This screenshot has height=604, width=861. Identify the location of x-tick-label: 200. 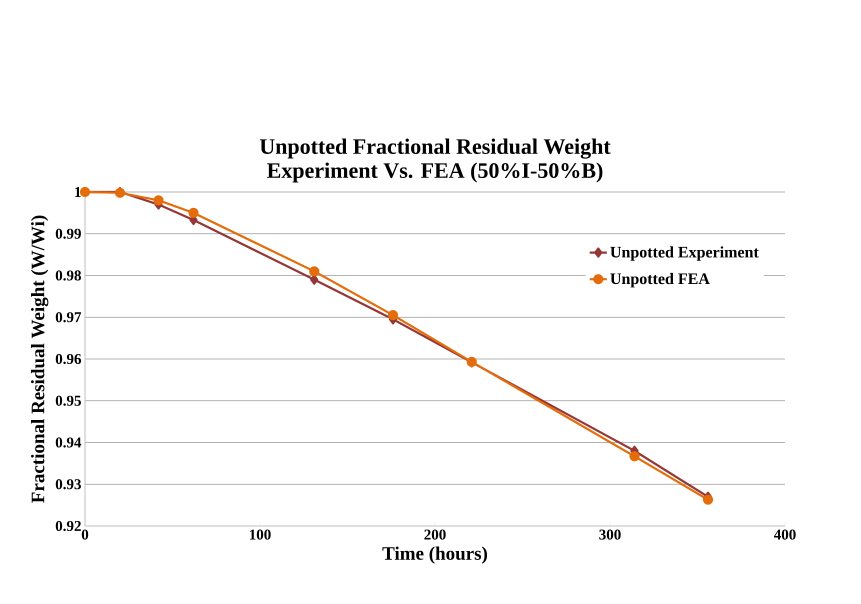
(435, 535).